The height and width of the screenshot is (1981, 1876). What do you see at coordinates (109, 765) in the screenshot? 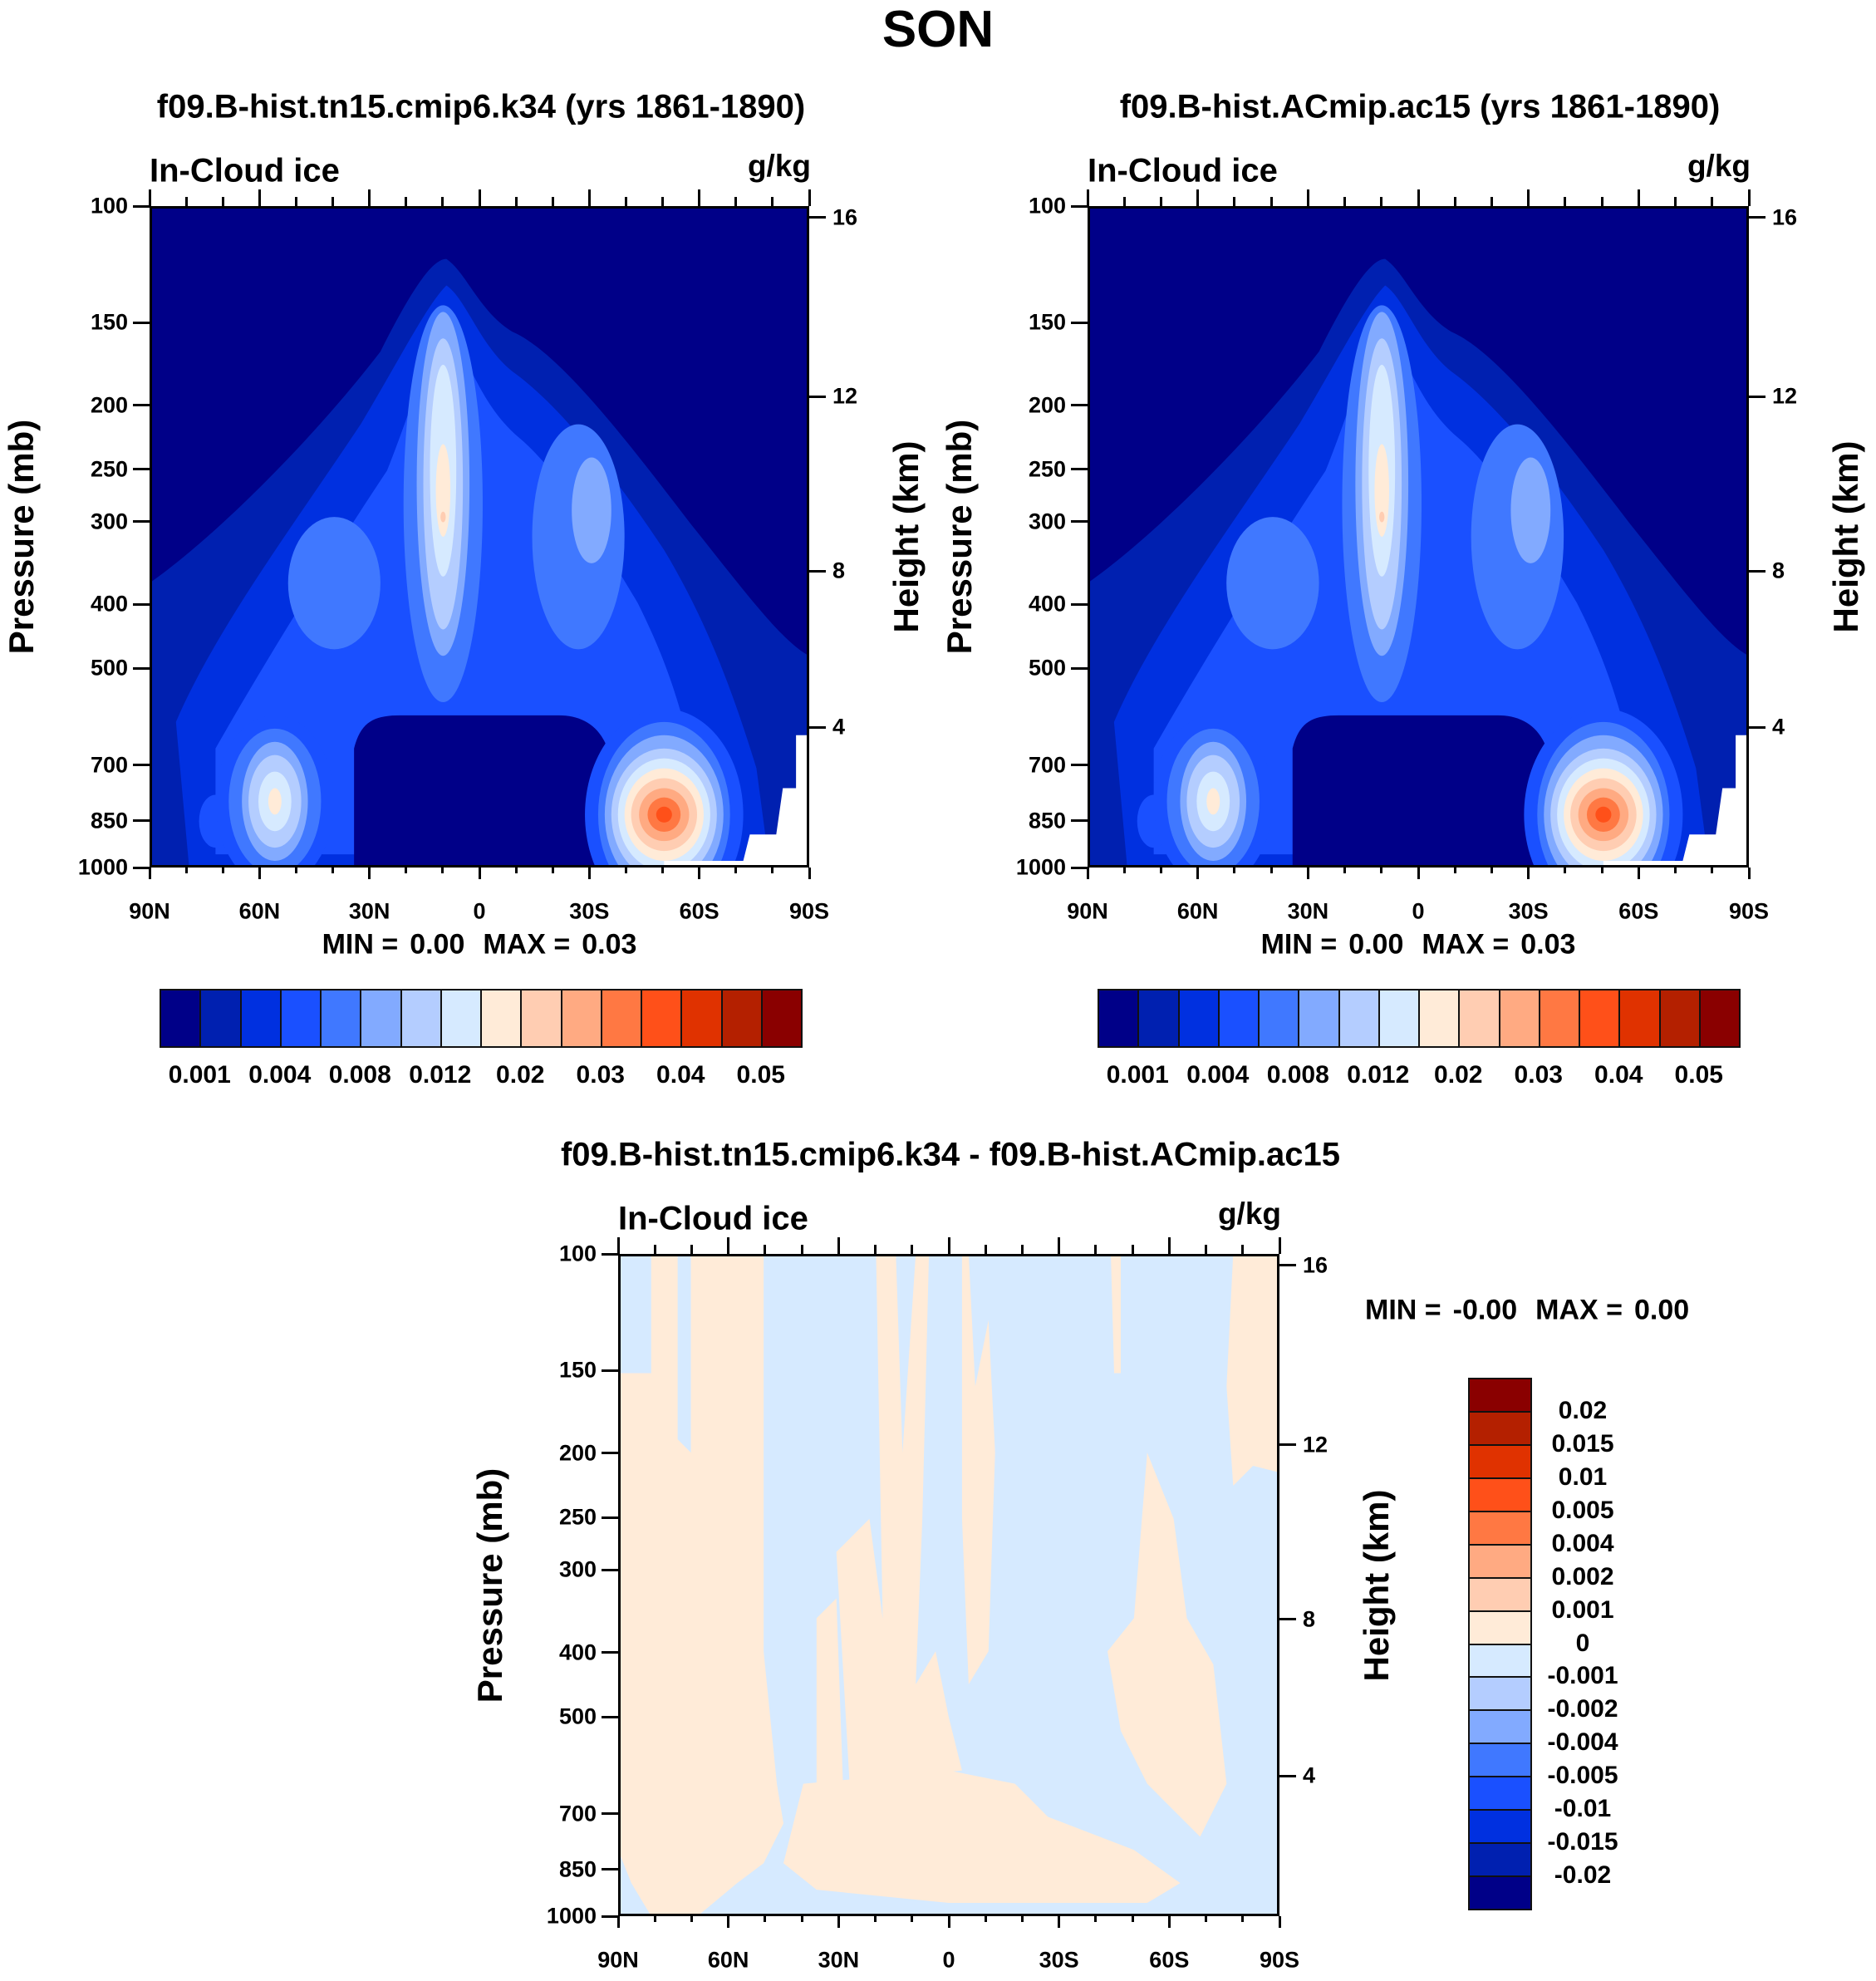
I see `y-tick-label: 700` at bounding box center [109, 765].